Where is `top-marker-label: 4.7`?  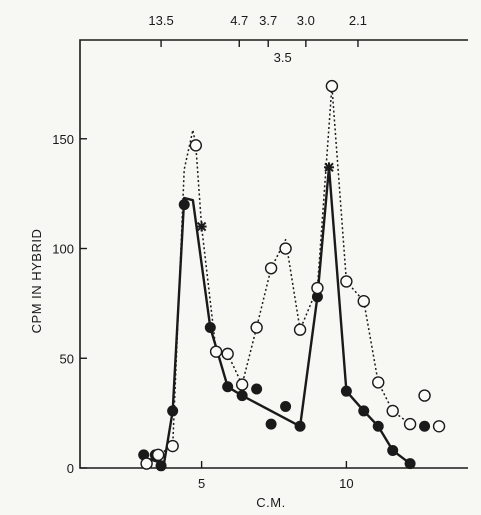 top-marker-label: 4.7 is located at coordinates (239, 20).